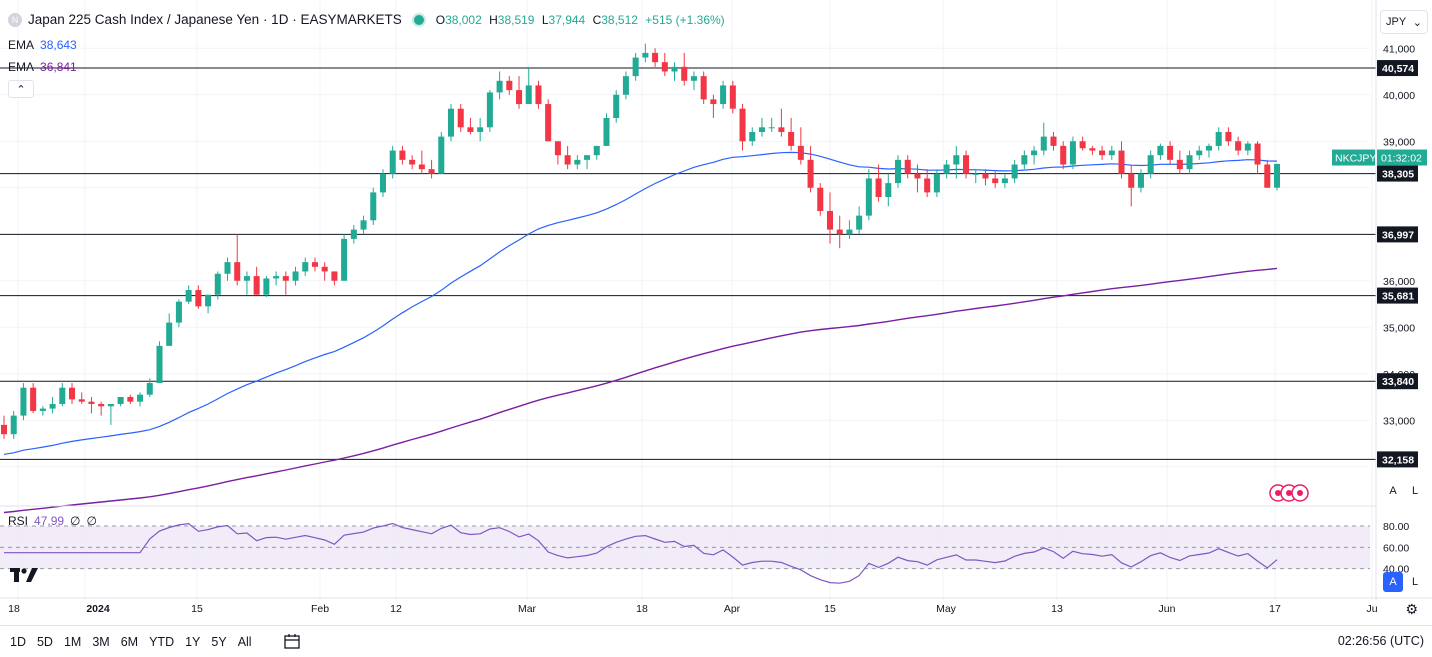 This screenshot has width=1432, height=657. I want to click on event-marker-dot, so click(1300, 493).